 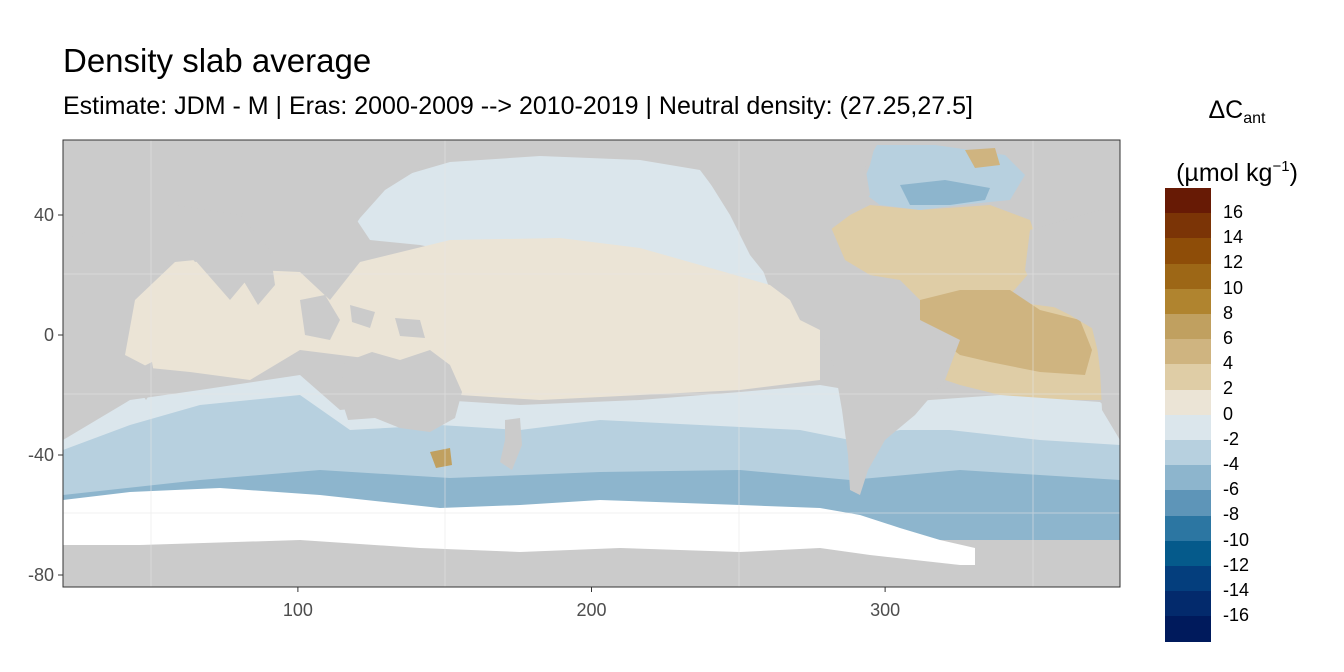 I want to click on y-tick-label: -40, so click(x=41, y=455).